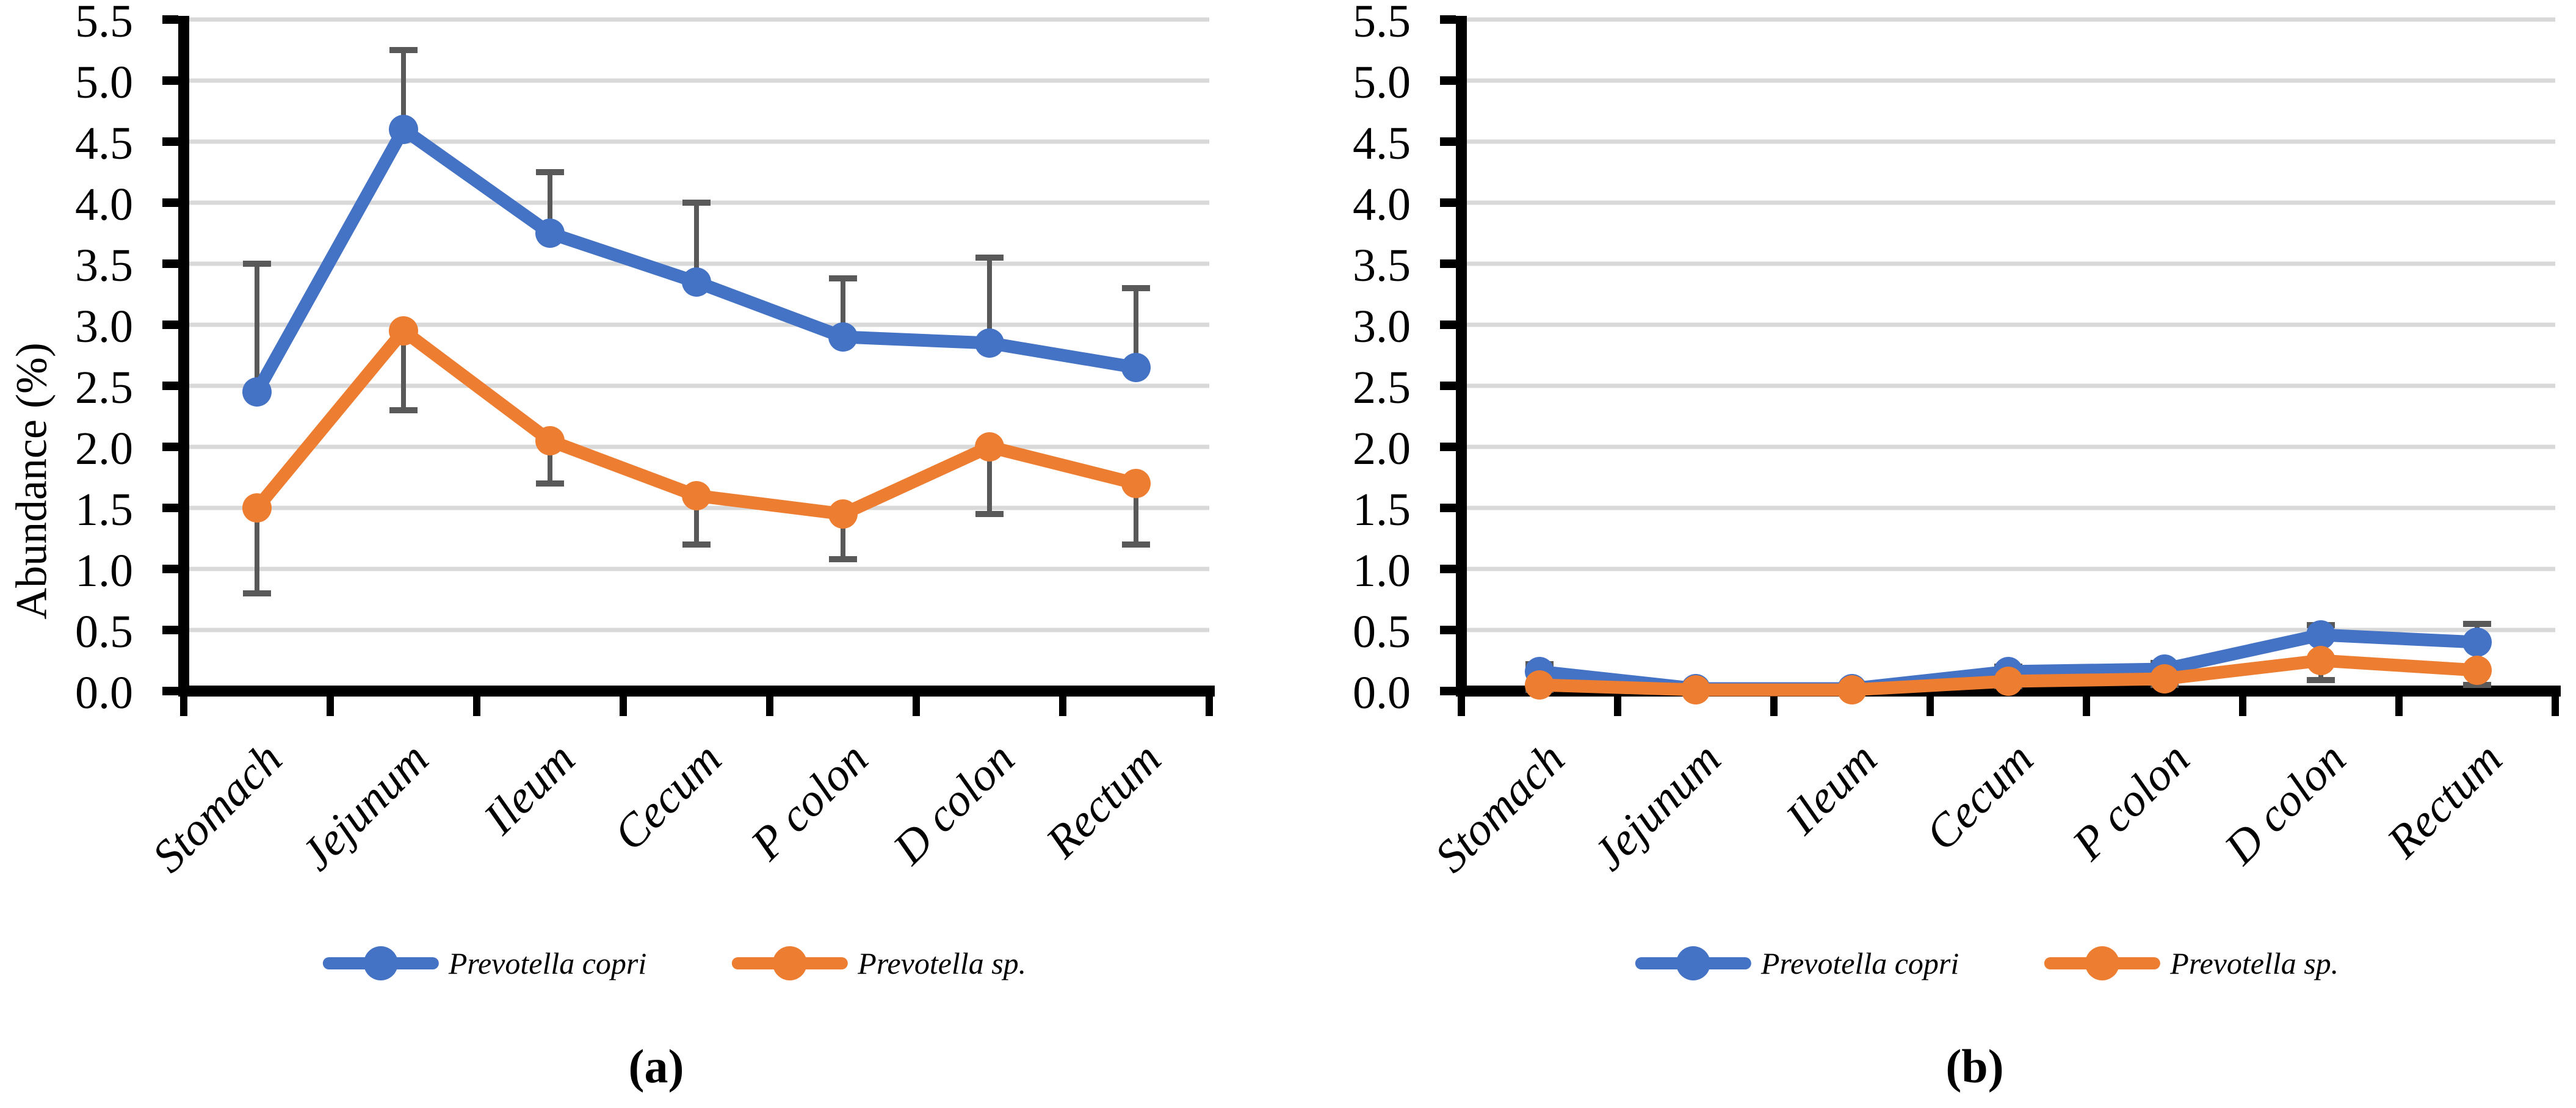 This screenshot has width=2576, height=1108. I want to click on y-tick-label: 3.0, so click(1382, 326).